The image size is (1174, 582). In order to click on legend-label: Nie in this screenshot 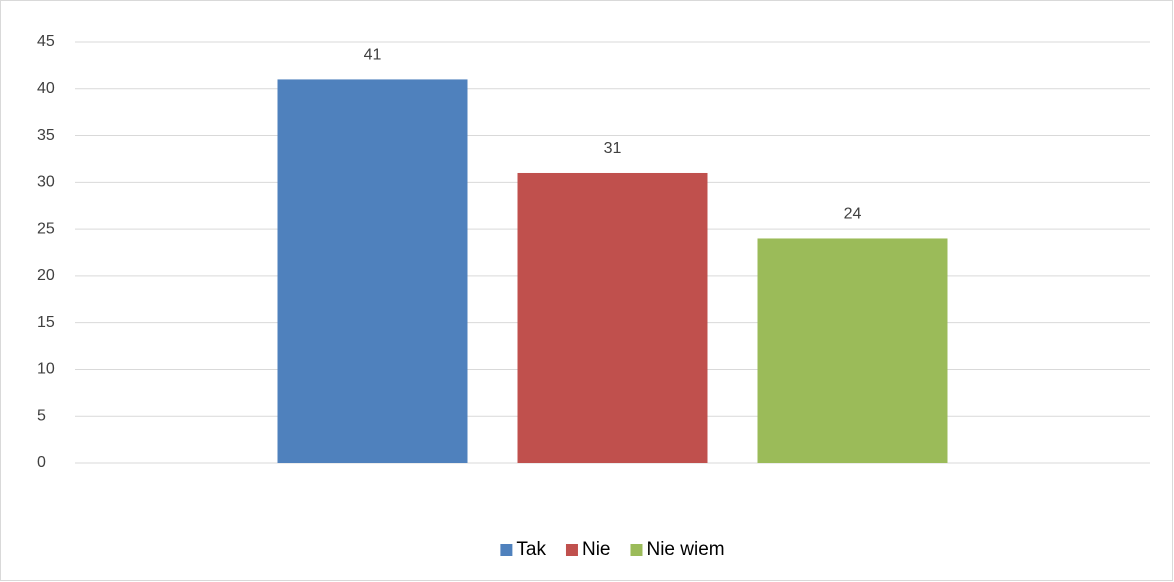, I will do `click(596, 549)`.